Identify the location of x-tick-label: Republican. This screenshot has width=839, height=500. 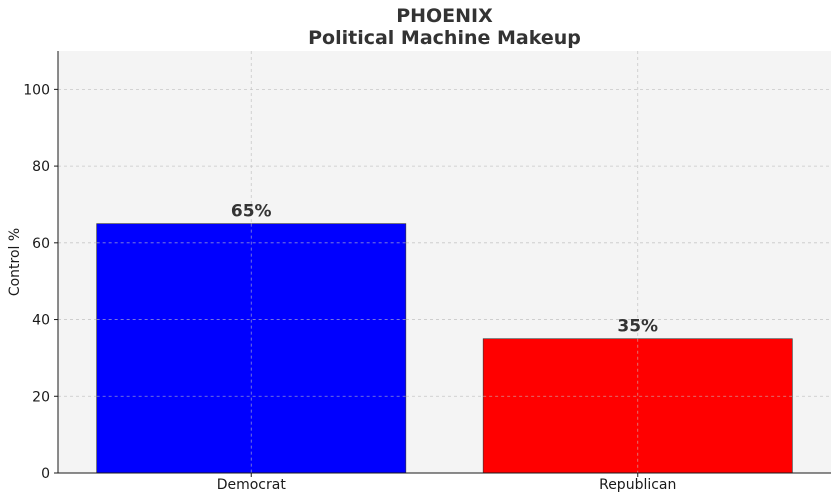
(637, 485).